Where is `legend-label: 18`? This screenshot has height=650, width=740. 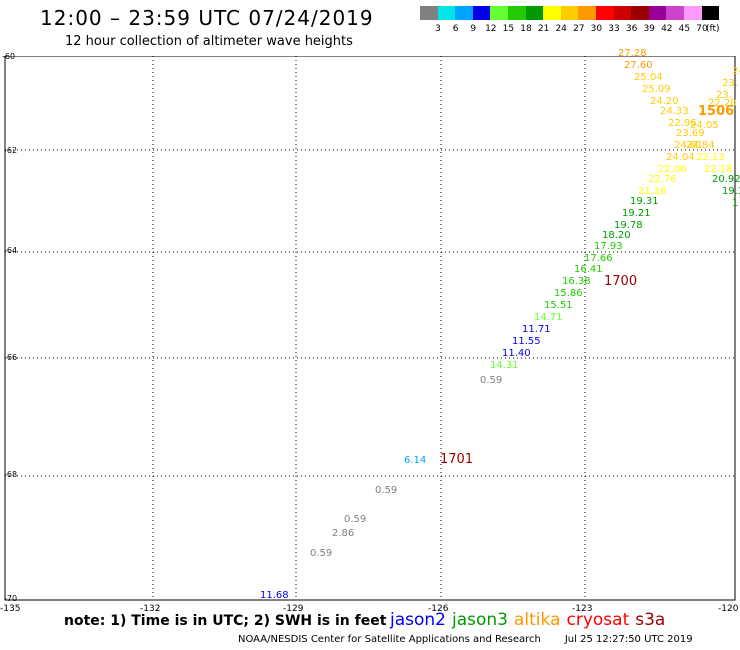
legend-label: 18 is located at coordinates (526, 29).